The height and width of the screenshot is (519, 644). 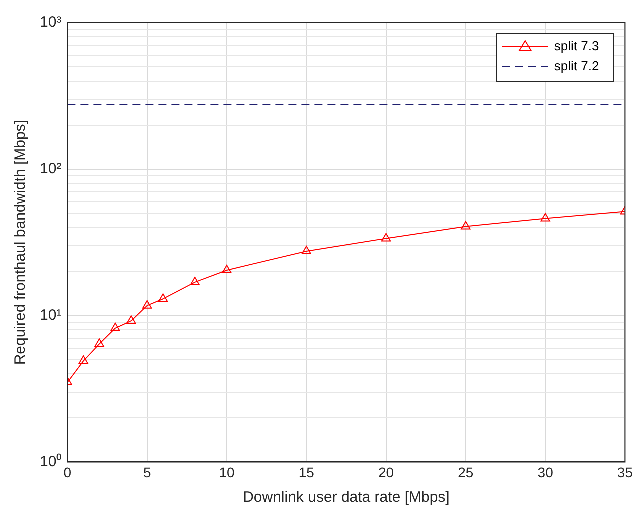 What do you see at coordinates (466, 472) in the screenshot?
I see `x-tick-label: 25` at bounding box center [466, 472].